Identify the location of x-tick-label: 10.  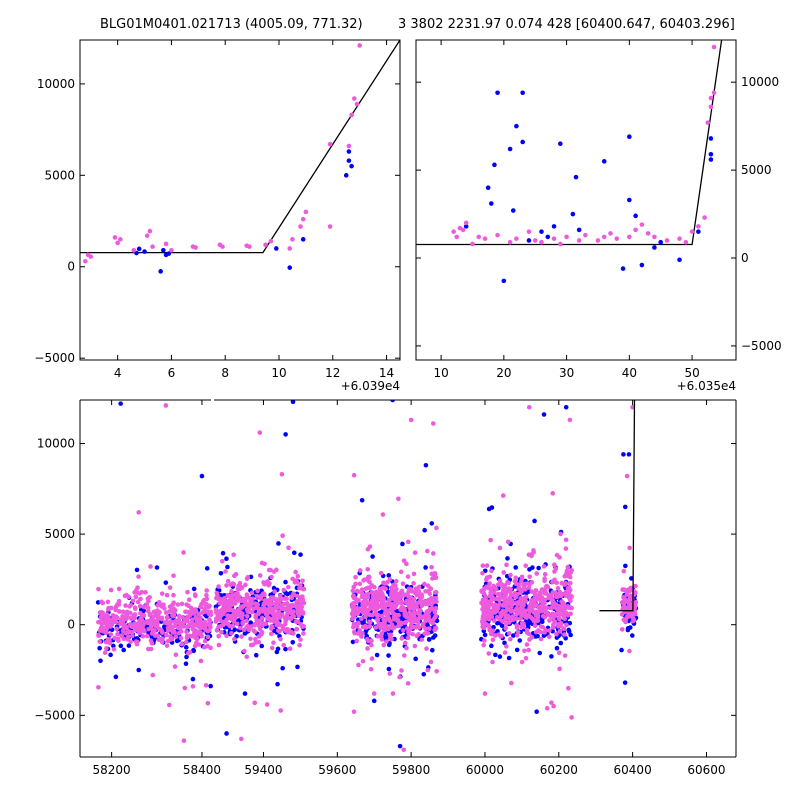
(440, 373).